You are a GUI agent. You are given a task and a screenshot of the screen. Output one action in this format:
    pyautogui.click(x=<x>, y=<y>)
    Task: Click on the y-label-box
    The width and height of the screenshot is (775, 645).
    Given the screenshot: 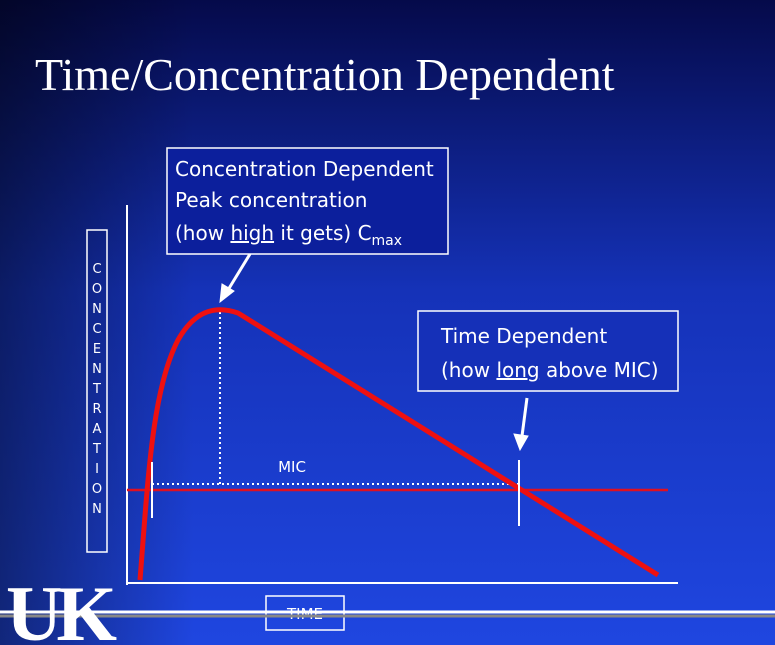 What is the action you would take?
    pyautogui.click(x=97, y=391)
    